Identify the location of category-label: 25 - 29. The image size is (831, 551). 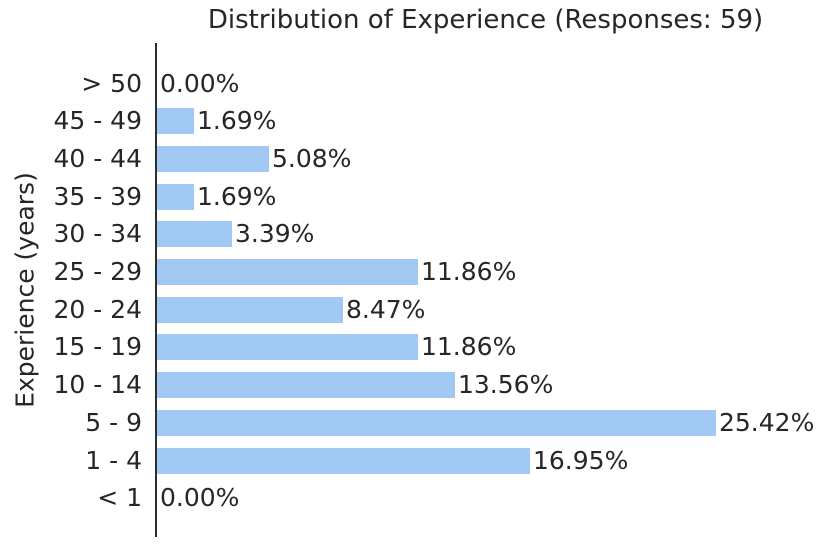
(97, 271).